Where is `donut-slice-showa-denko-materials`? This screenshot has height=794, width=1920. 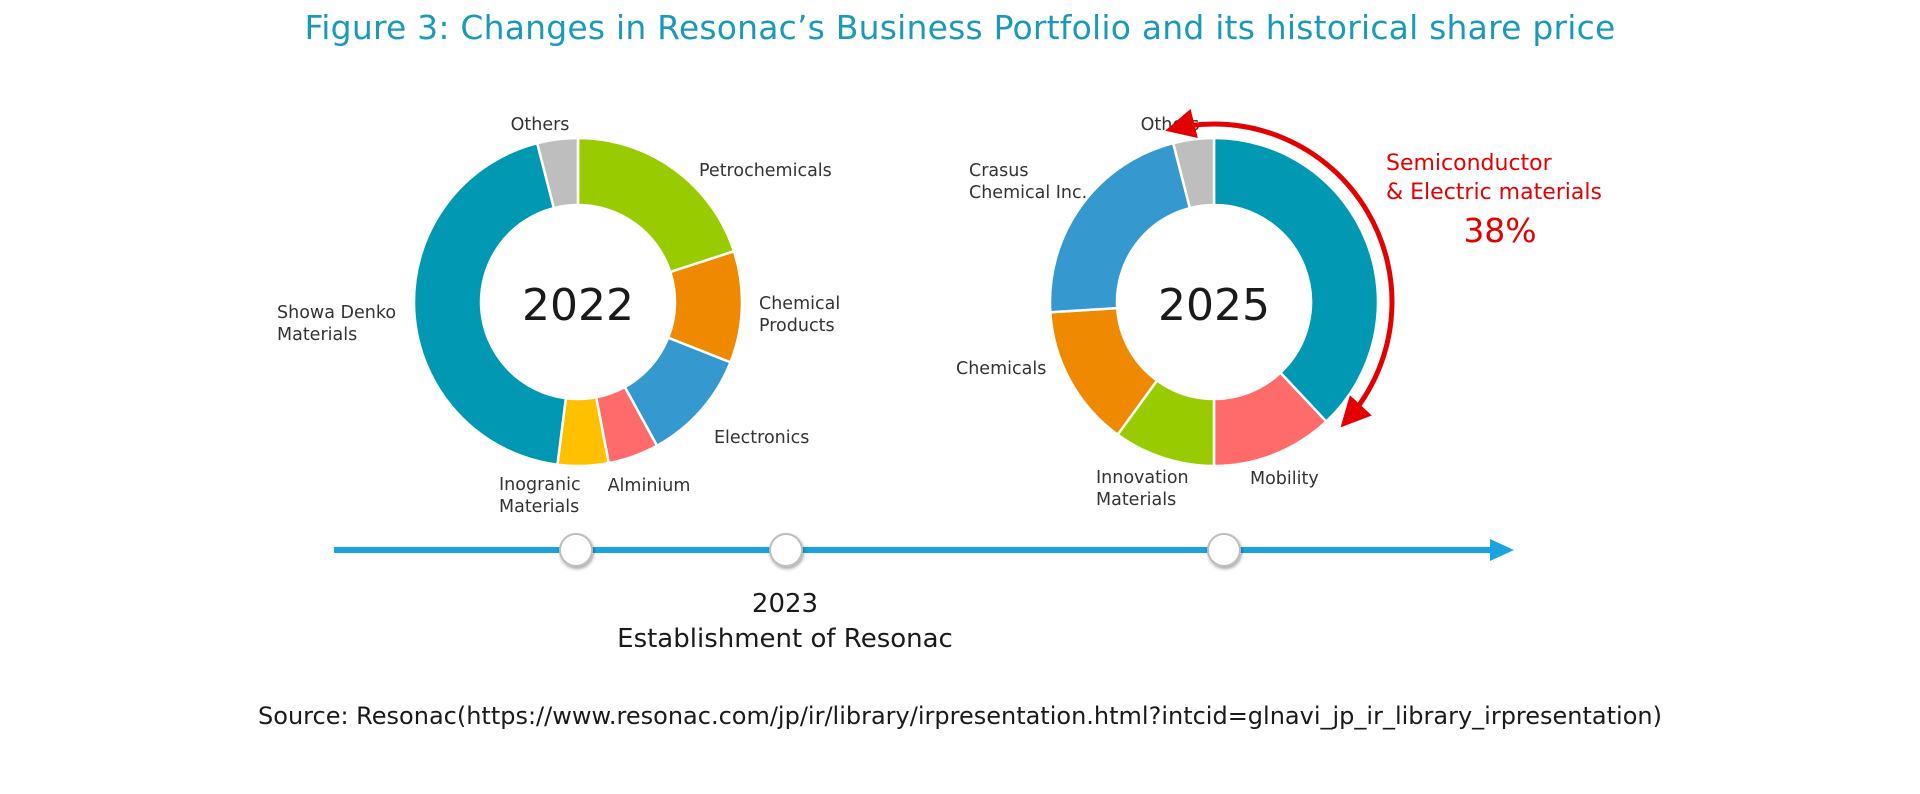
donut-slice-showa-denko-materials is located at coordinates (490, 304).